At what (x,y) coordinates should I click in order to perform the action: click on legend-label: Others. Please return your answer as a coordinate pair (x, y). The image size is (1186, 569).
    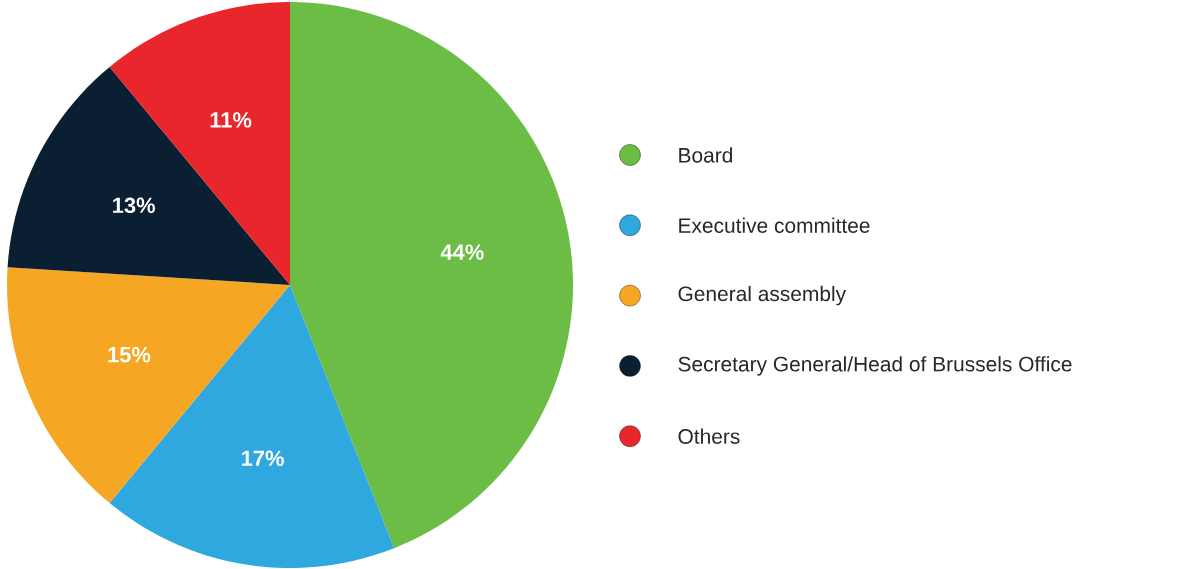
    Looking at the image, I should click on (709, 436).